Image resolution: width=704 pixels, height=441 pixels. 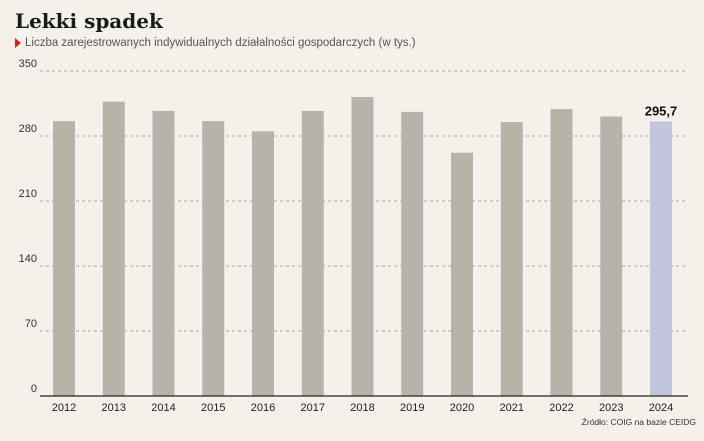 I want to click on x-tick-label: 2023, so click(x=611, y=408).